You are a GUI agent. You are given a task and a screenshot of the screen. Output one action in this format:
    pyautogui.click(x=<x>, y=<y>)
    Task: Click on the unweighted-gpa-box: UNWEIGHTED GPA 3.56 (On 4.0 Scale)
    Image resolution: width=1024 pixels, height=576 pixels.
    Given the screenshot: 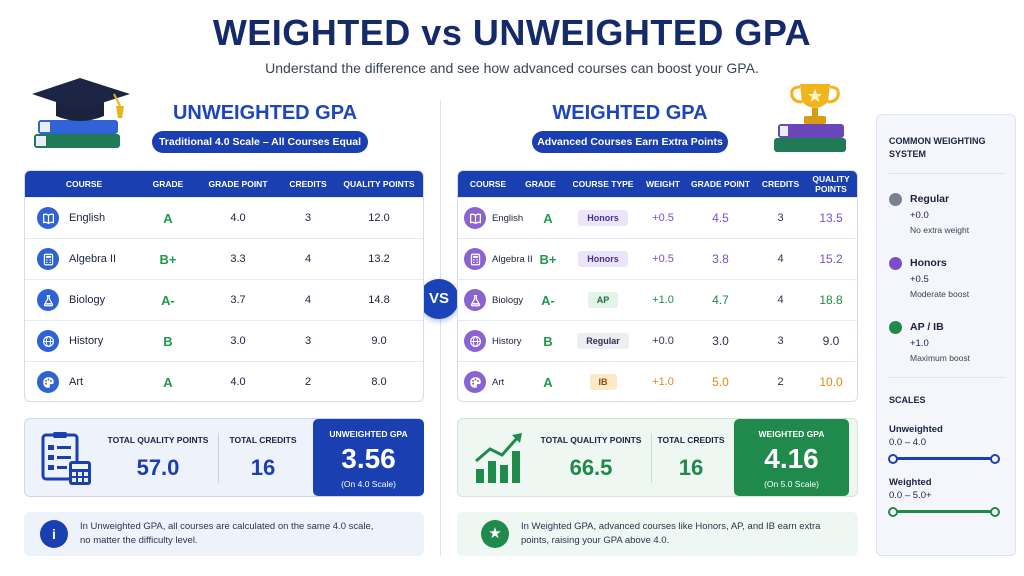 What is the action you would take?
    pyautogui.click(x=368, y=457)
    